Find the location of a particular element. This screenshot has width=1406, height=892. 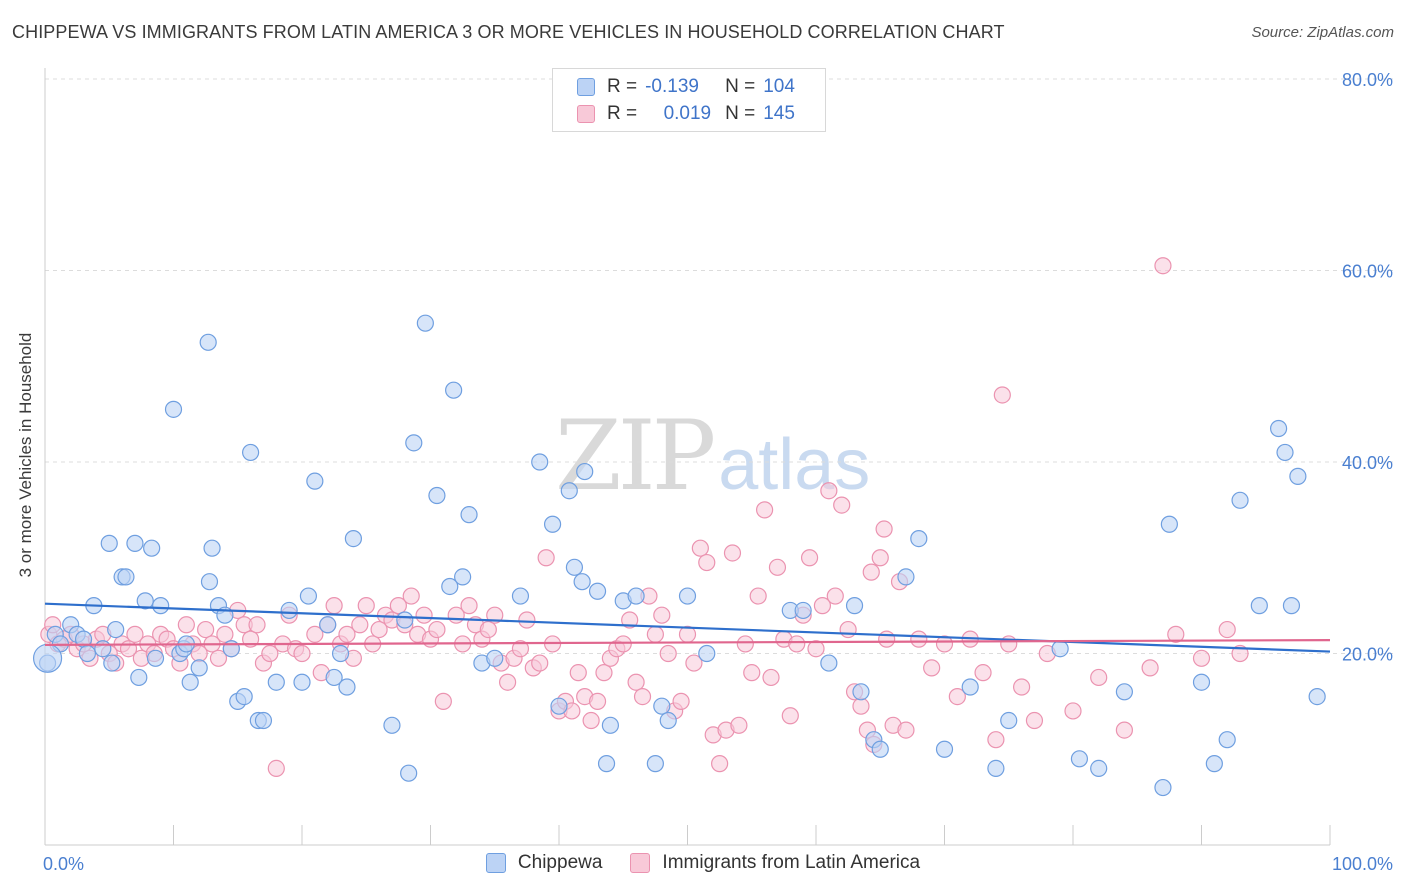

y-tick-label: 20.0% is located at coordinates (1367, 655).